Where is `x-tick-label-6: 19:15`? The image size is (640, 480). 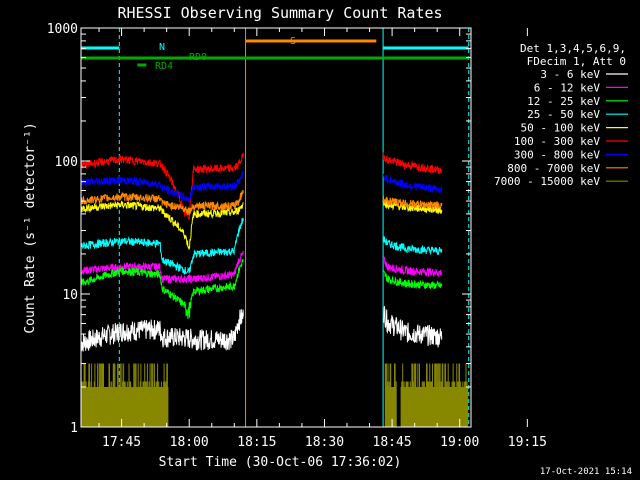 x-tick-label-6: 19:15 is located at coordinates (527, 442).